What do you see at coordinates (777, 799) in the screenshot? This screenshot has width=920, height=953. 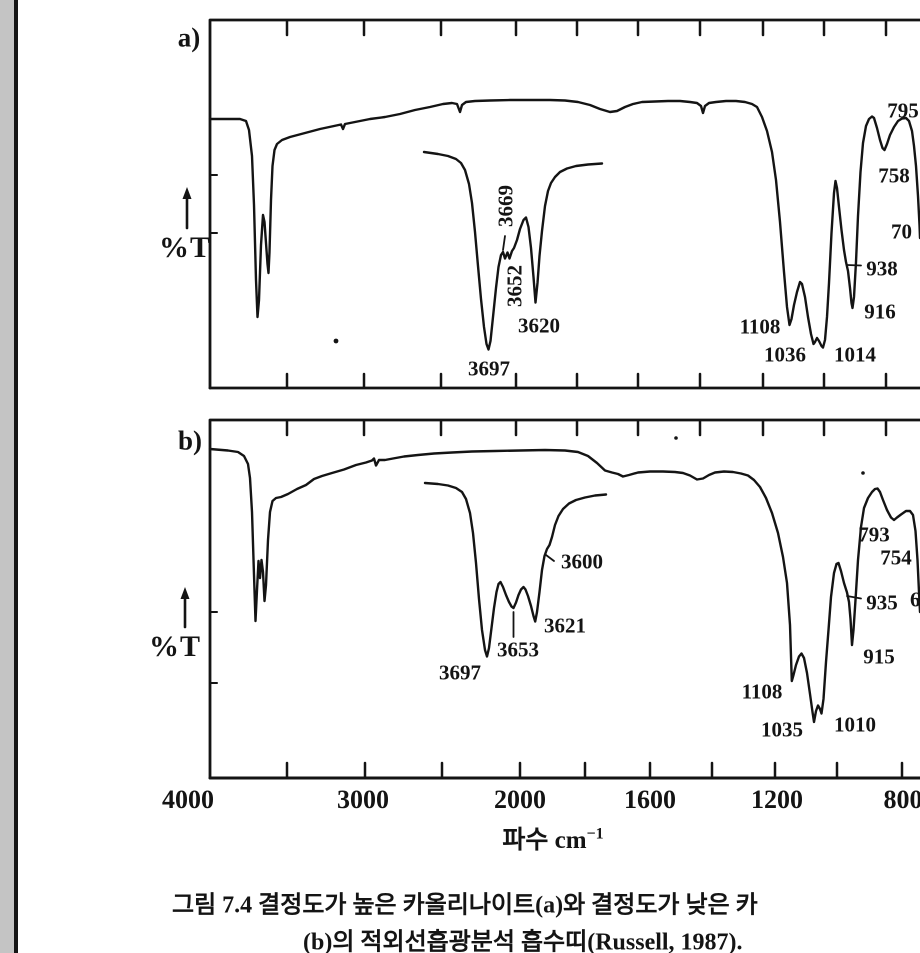 I see `x-tick-label-1200: 1200` at bounding box center [777, 799].